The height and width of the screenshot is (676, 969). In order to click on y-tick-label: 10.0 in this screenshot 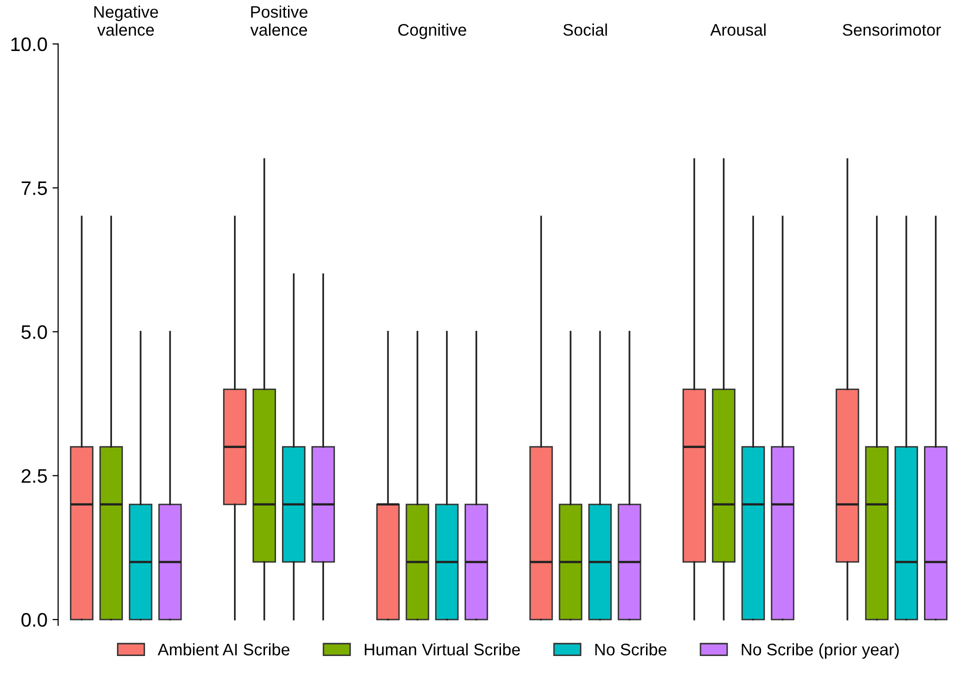, I will do `click(29, 44)`.